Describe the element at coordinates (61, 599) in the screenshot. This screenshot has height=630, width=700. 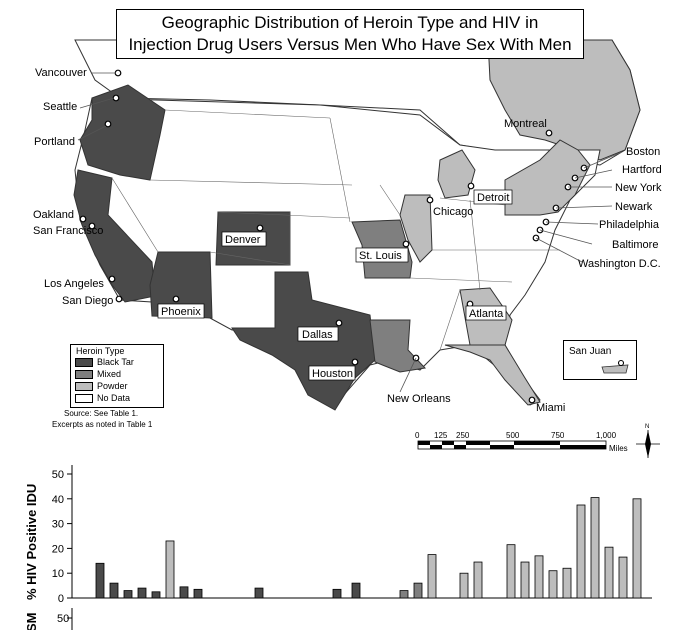
I see `y-tick-label: 0` at that location.